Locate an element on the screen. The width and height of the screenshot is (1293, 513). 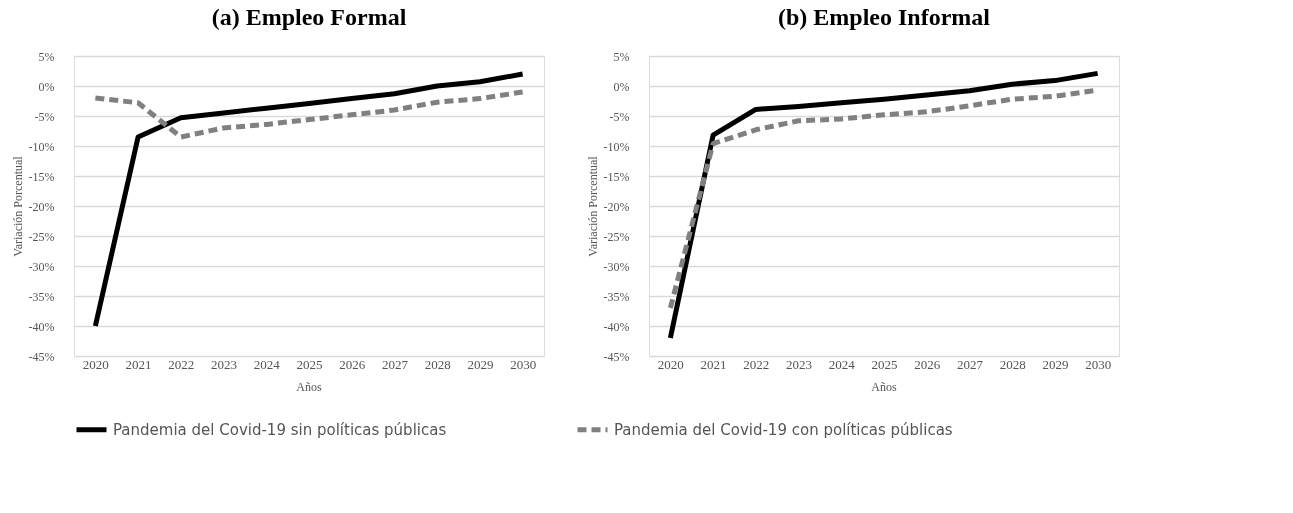
chart-title: (a) Empleo Formal is located at coordinates (309, 17).